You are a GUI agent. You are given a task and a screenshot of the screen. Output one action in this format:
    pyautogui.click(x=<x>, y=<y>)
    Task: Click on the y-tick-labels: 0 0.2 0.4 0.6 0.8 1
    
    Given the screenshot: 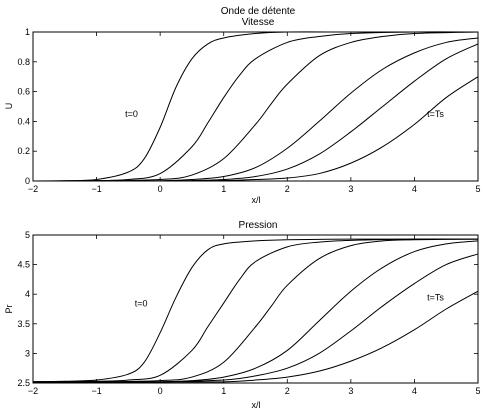 What is the action you would take?
    pyautogui.click(x=23, y=106)
    